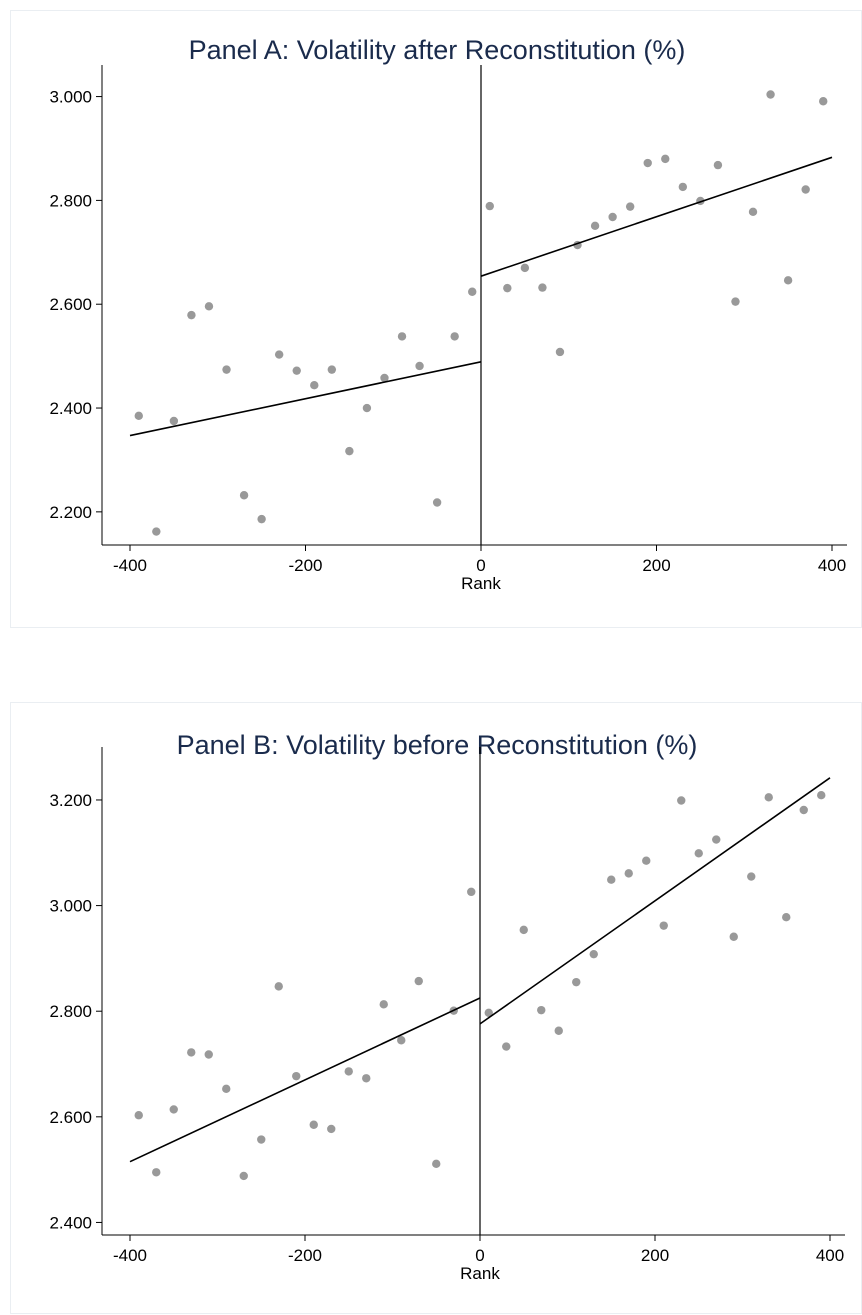  Describe the element at coordinates (70, 512) in the screenshot. I see `y-tick-label: 2.200` at that location.